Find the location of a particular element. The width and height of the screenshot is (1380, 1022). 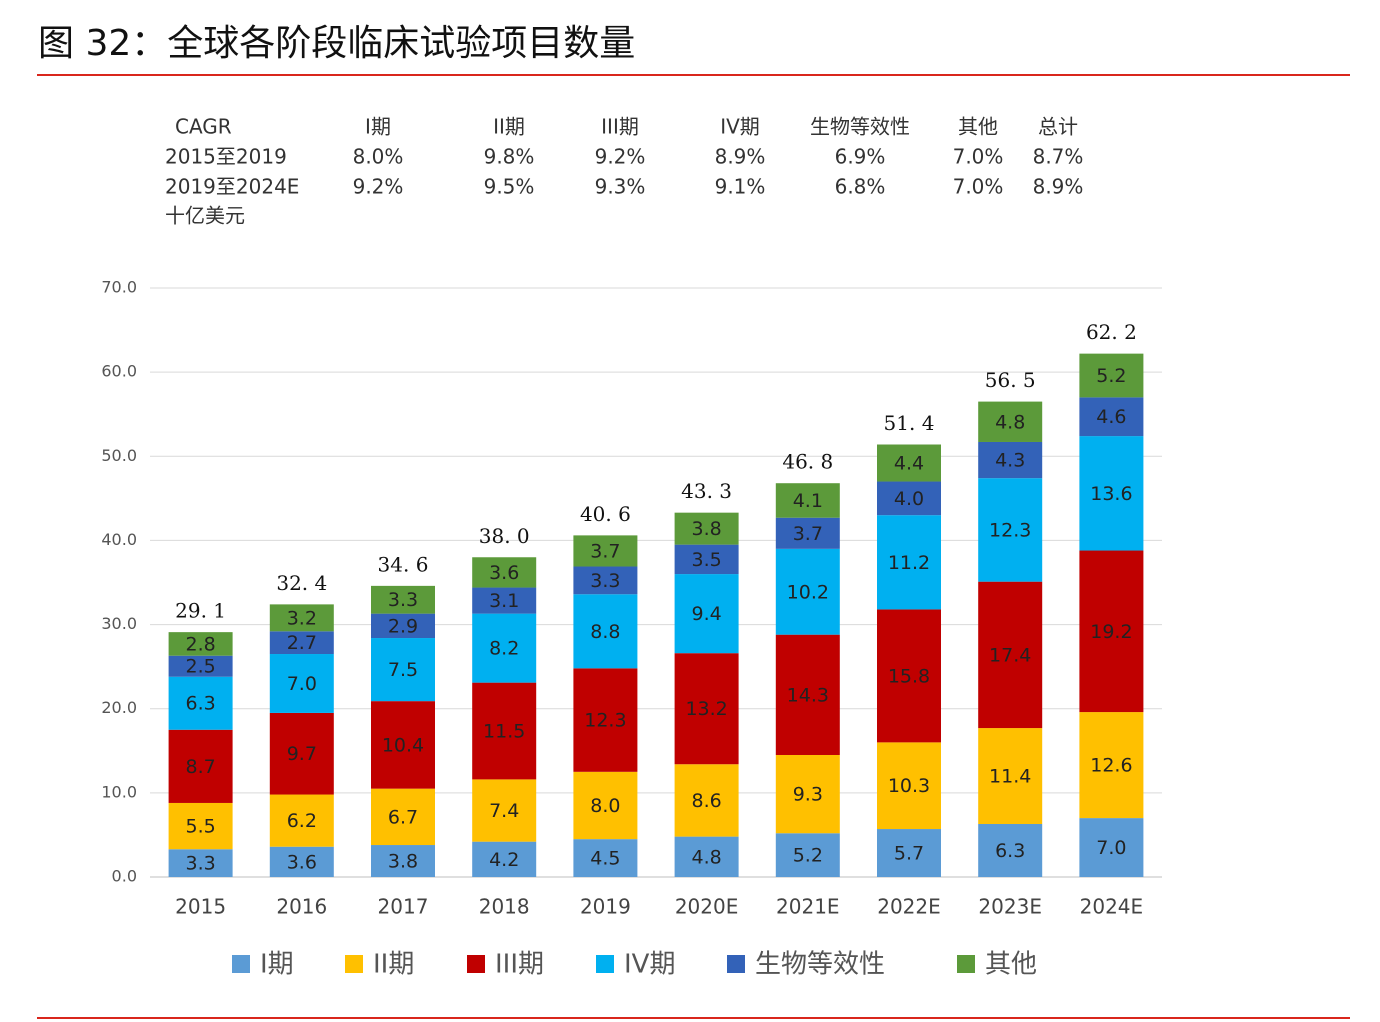

value-label: 17.4 is located at coordinates (1010, 655).